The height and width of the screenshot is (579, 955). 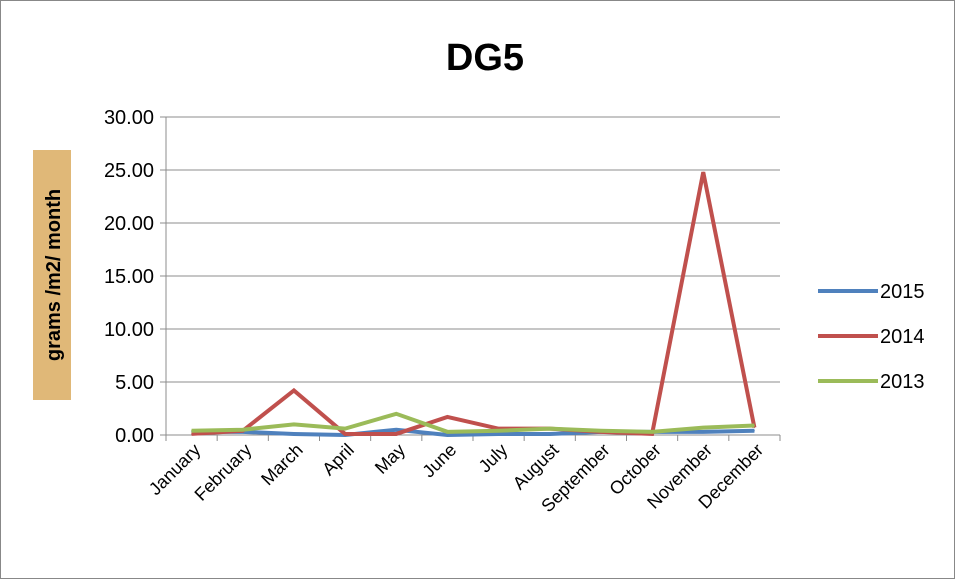 What do you see at coordinates (902, 382) in the screenshot?
I see `legend-label-2013: 2013` at bounding box center [902, 382].